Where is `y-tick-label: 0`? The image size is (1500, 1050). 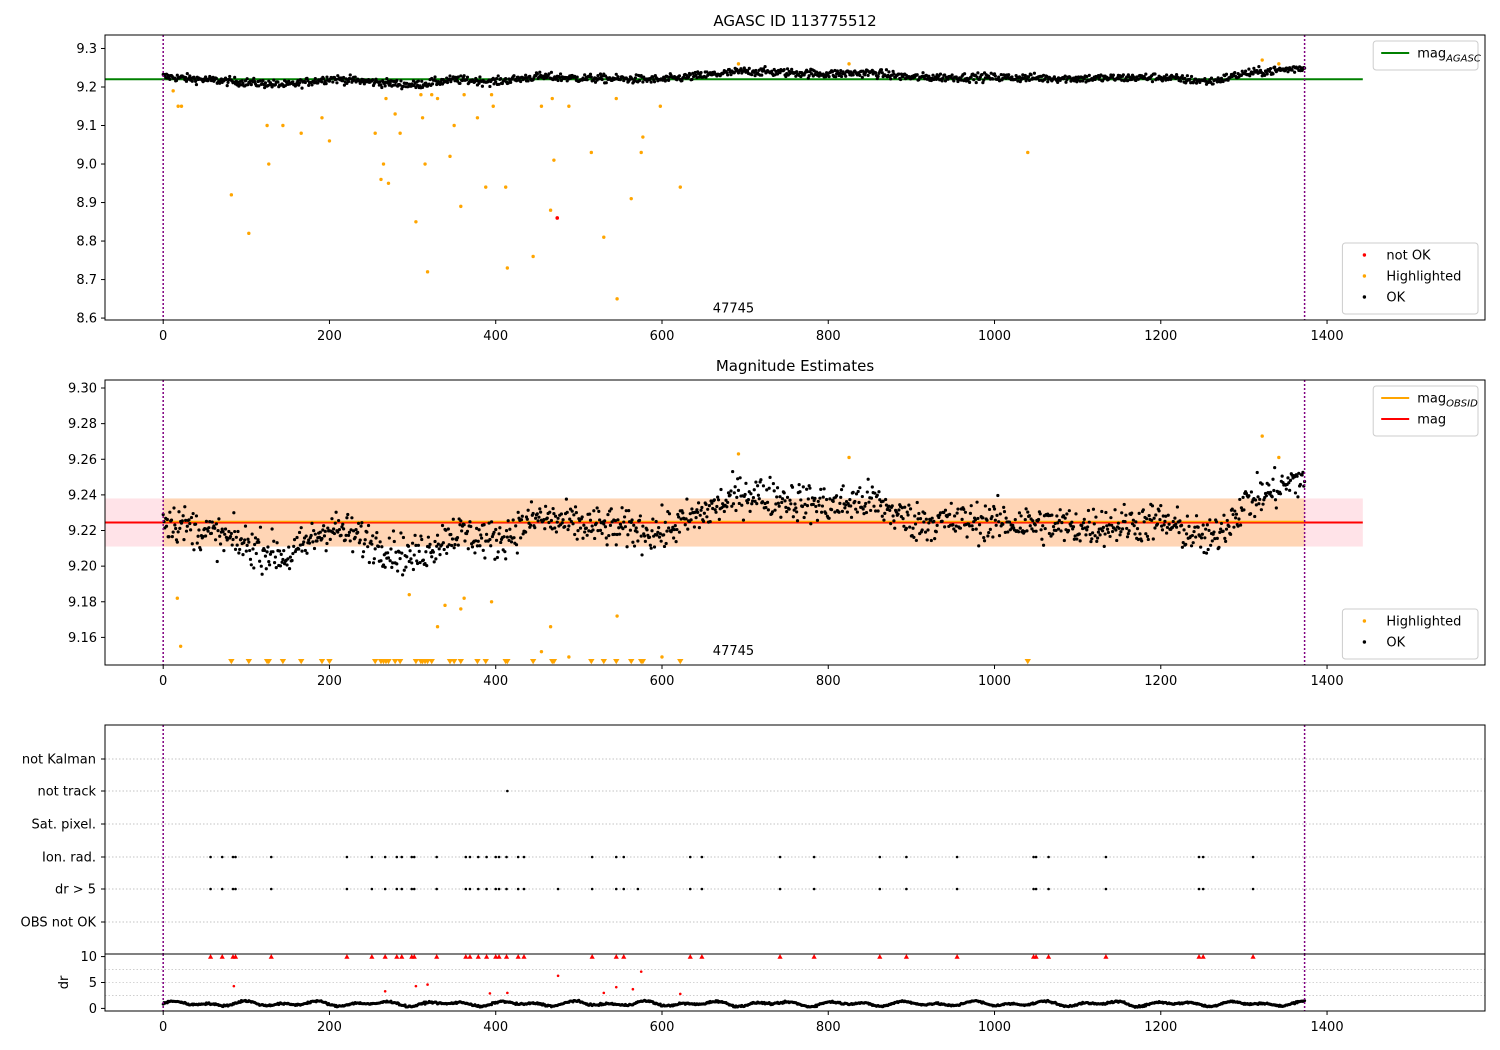 y-tick-label: 0 is located at coordinates (93, 1009).